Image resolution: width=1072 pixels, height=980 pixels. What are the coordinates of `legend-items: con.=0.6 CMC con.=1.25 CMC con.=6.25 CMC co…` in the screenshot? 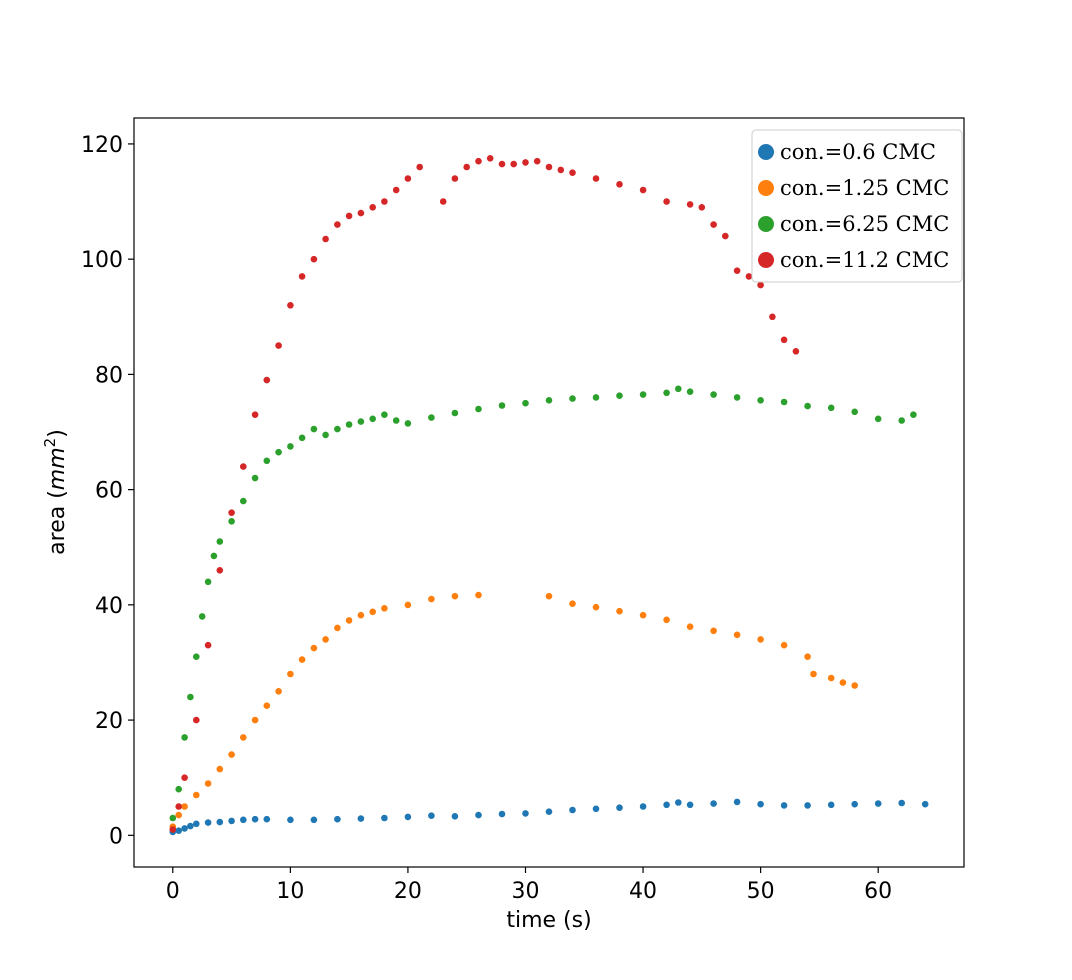 It's located at (853, 206).